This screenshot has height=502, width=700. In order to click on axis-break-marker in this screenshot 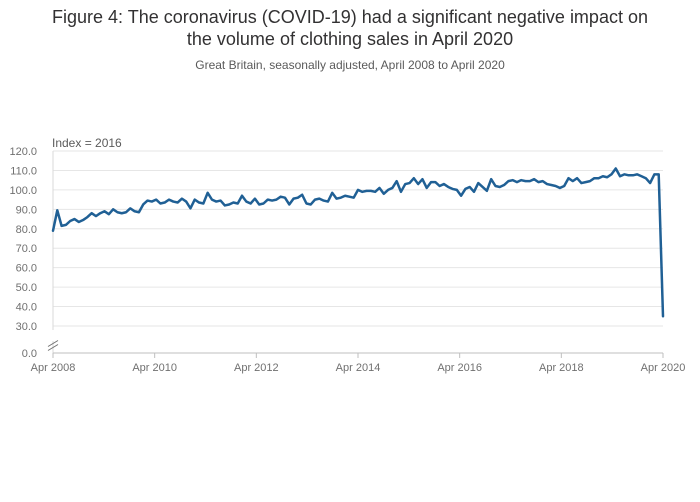, I will do `click(53, 345)`.